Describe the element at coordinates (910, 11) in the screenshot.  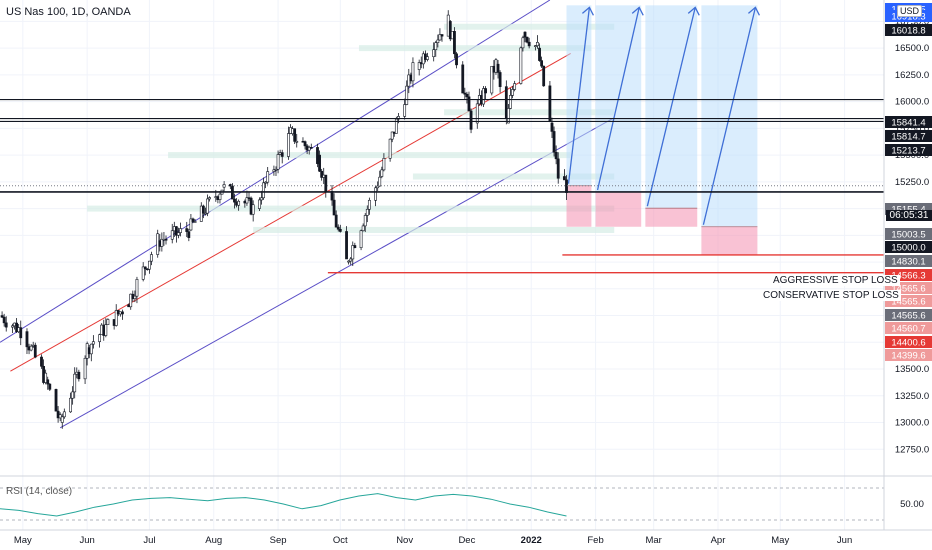
I see `currency-badge: USD` at that location.